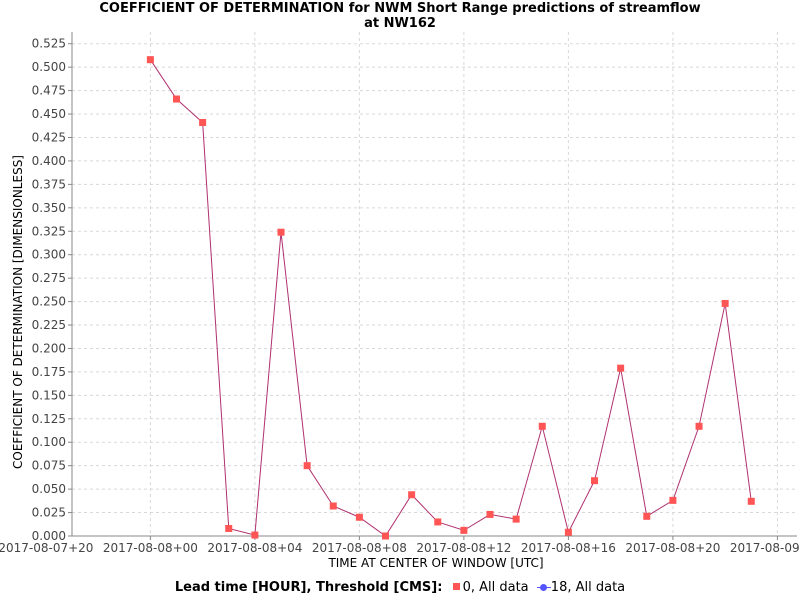 The width and height of the screenshot is (800, 600). Describe the element at coordinates (543, 588) in the screenshot. I see `legend-circle-marker-icon` at that location.